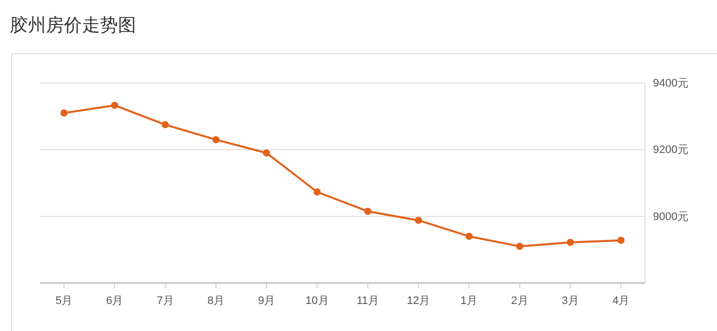 This screenshot has height=331, width=717. I want to click on x-tick-label: 2月, so click(519, 300).